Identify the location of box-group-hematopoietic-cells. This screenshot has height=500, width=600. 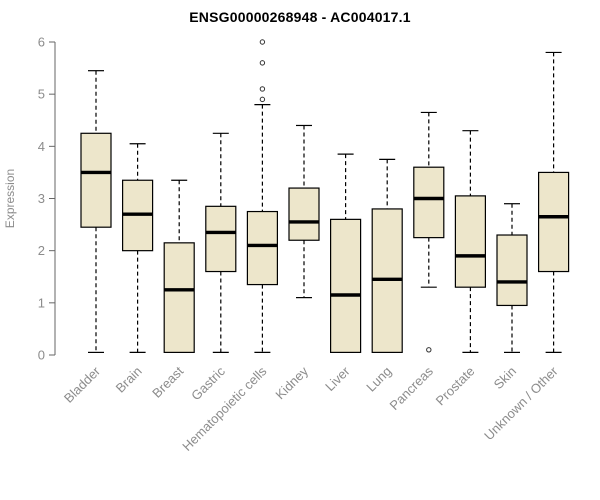
(262, 196).